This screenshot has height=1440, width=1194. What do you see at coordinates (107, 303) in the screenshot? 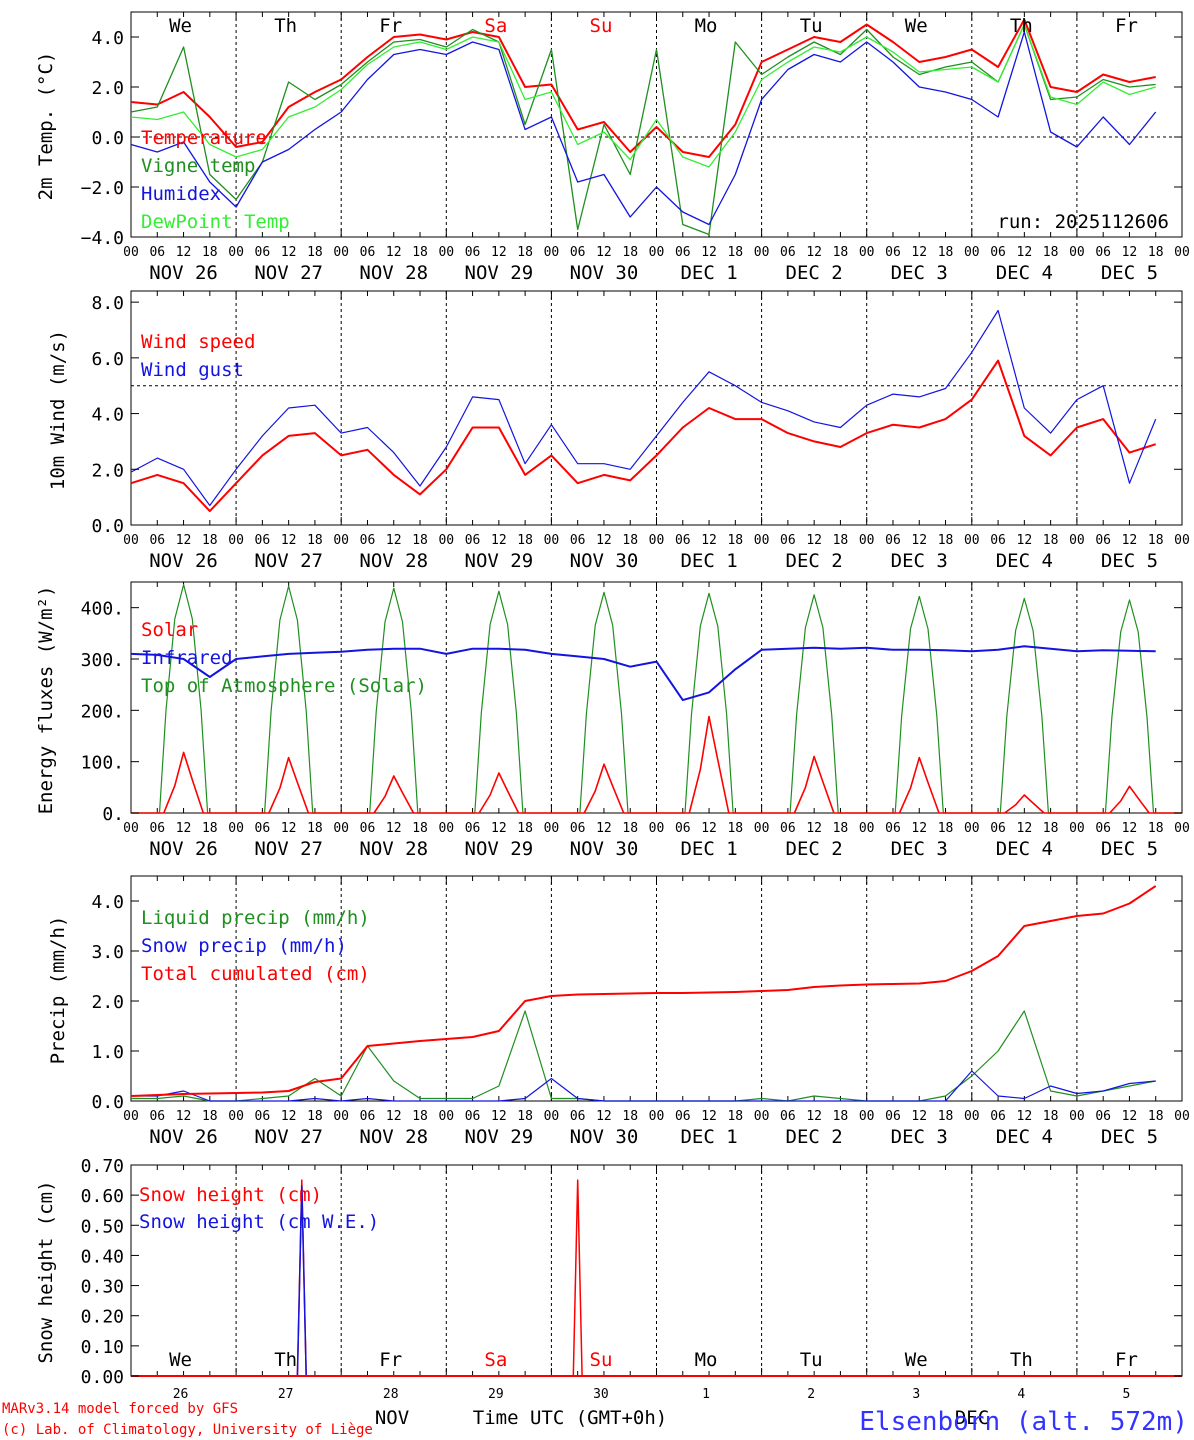
I see `y-tick-label: 8.0` at bounding box center [107, 303].